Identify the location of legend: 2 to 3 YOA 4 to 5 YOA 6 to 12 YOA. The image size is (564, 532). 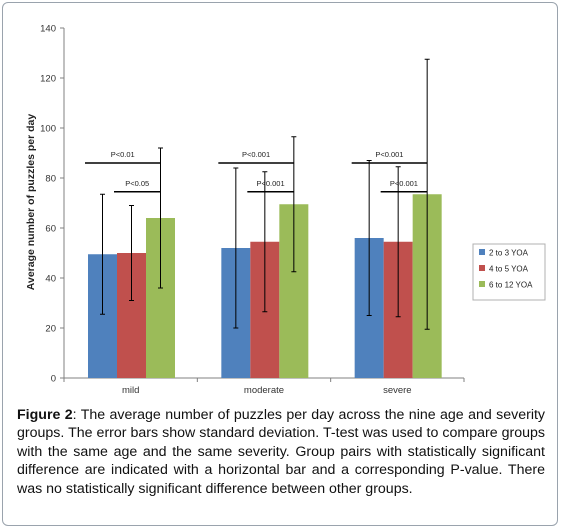
(509, 272).